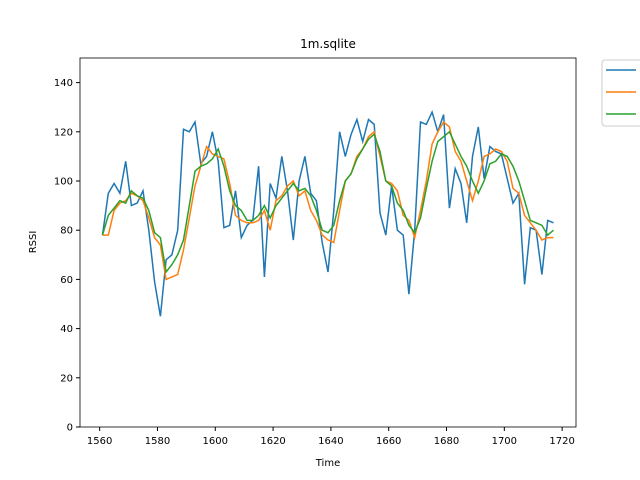 This screenshot has width=640, height=480. Describe the element at coordinates (63, 132) in the screenshot. I see `y-tick-label: 120` at that location.